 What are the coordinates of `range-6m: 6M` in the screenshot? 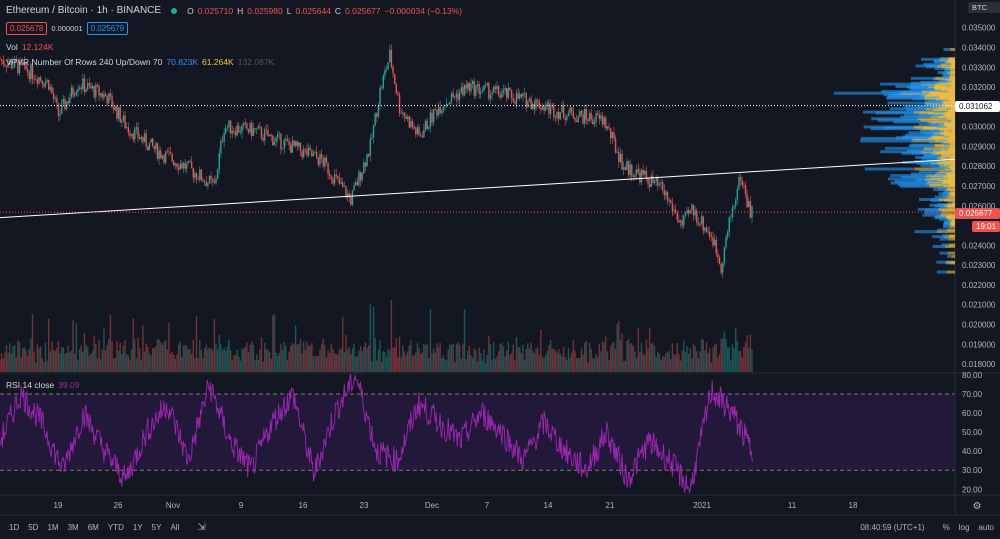 It's located at (93, 527).